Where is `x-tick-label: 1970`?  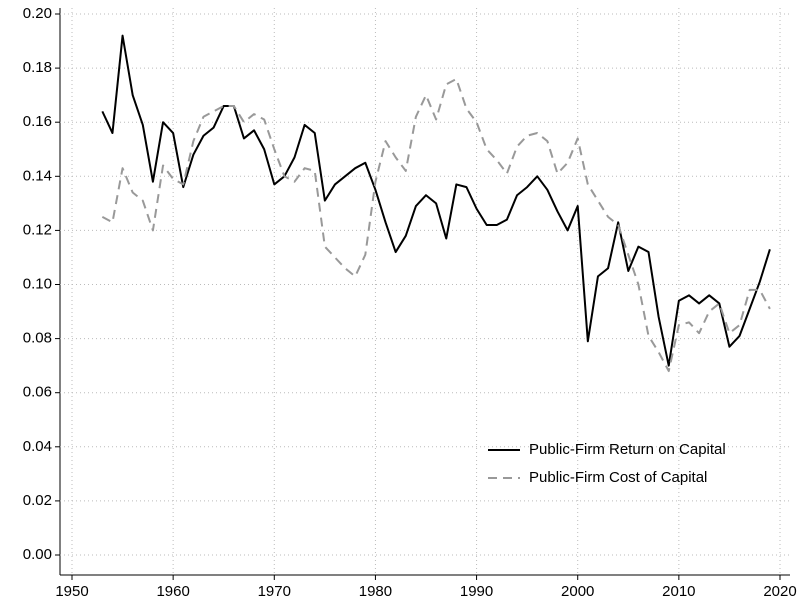
x-tick-label: 1970 is located at coordinates (274, 591).